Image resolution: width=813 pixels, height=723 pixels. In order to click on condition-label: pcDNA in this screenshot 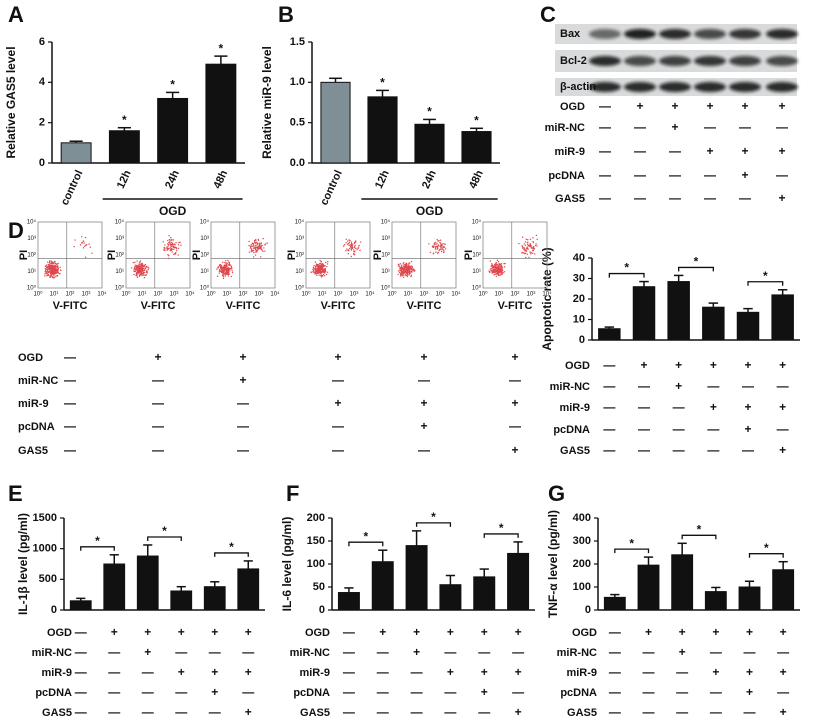, I will do `click(566, 176)`.